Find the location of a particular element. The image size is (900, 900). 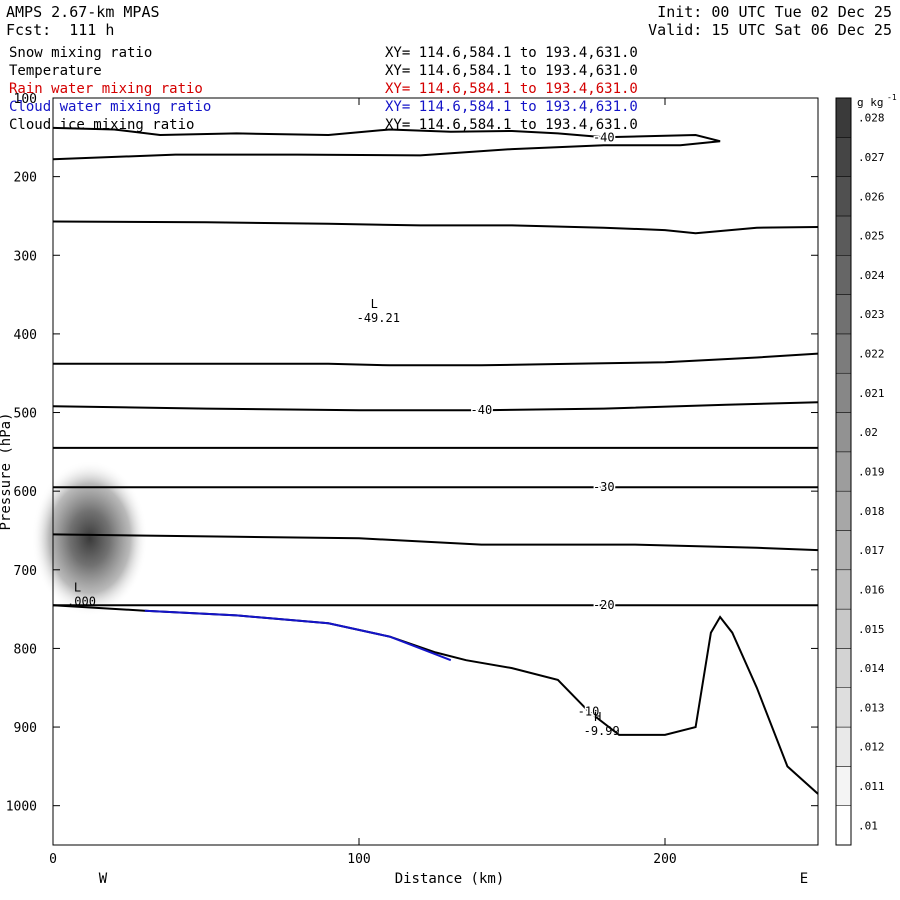

colorbar-tick: .018 is located at coordinates (871, 511).